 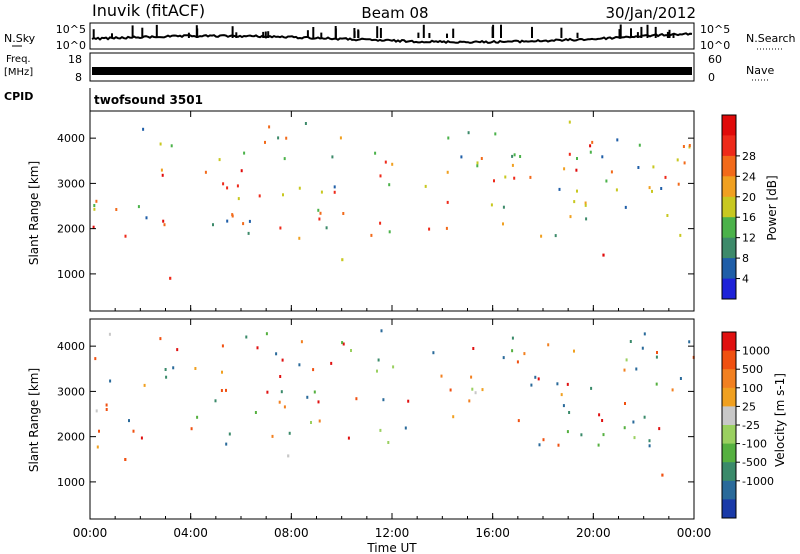 I want to click on freq-tick-bottom: 8, so click(x=78, y=77).